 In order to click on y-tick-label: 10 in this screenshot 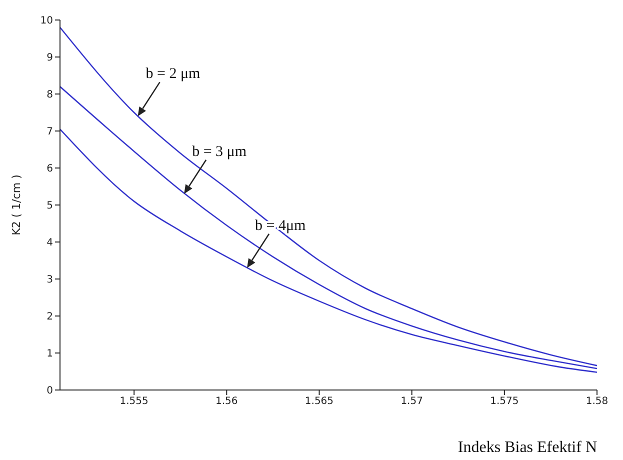, I will do `click(46, 21)`.